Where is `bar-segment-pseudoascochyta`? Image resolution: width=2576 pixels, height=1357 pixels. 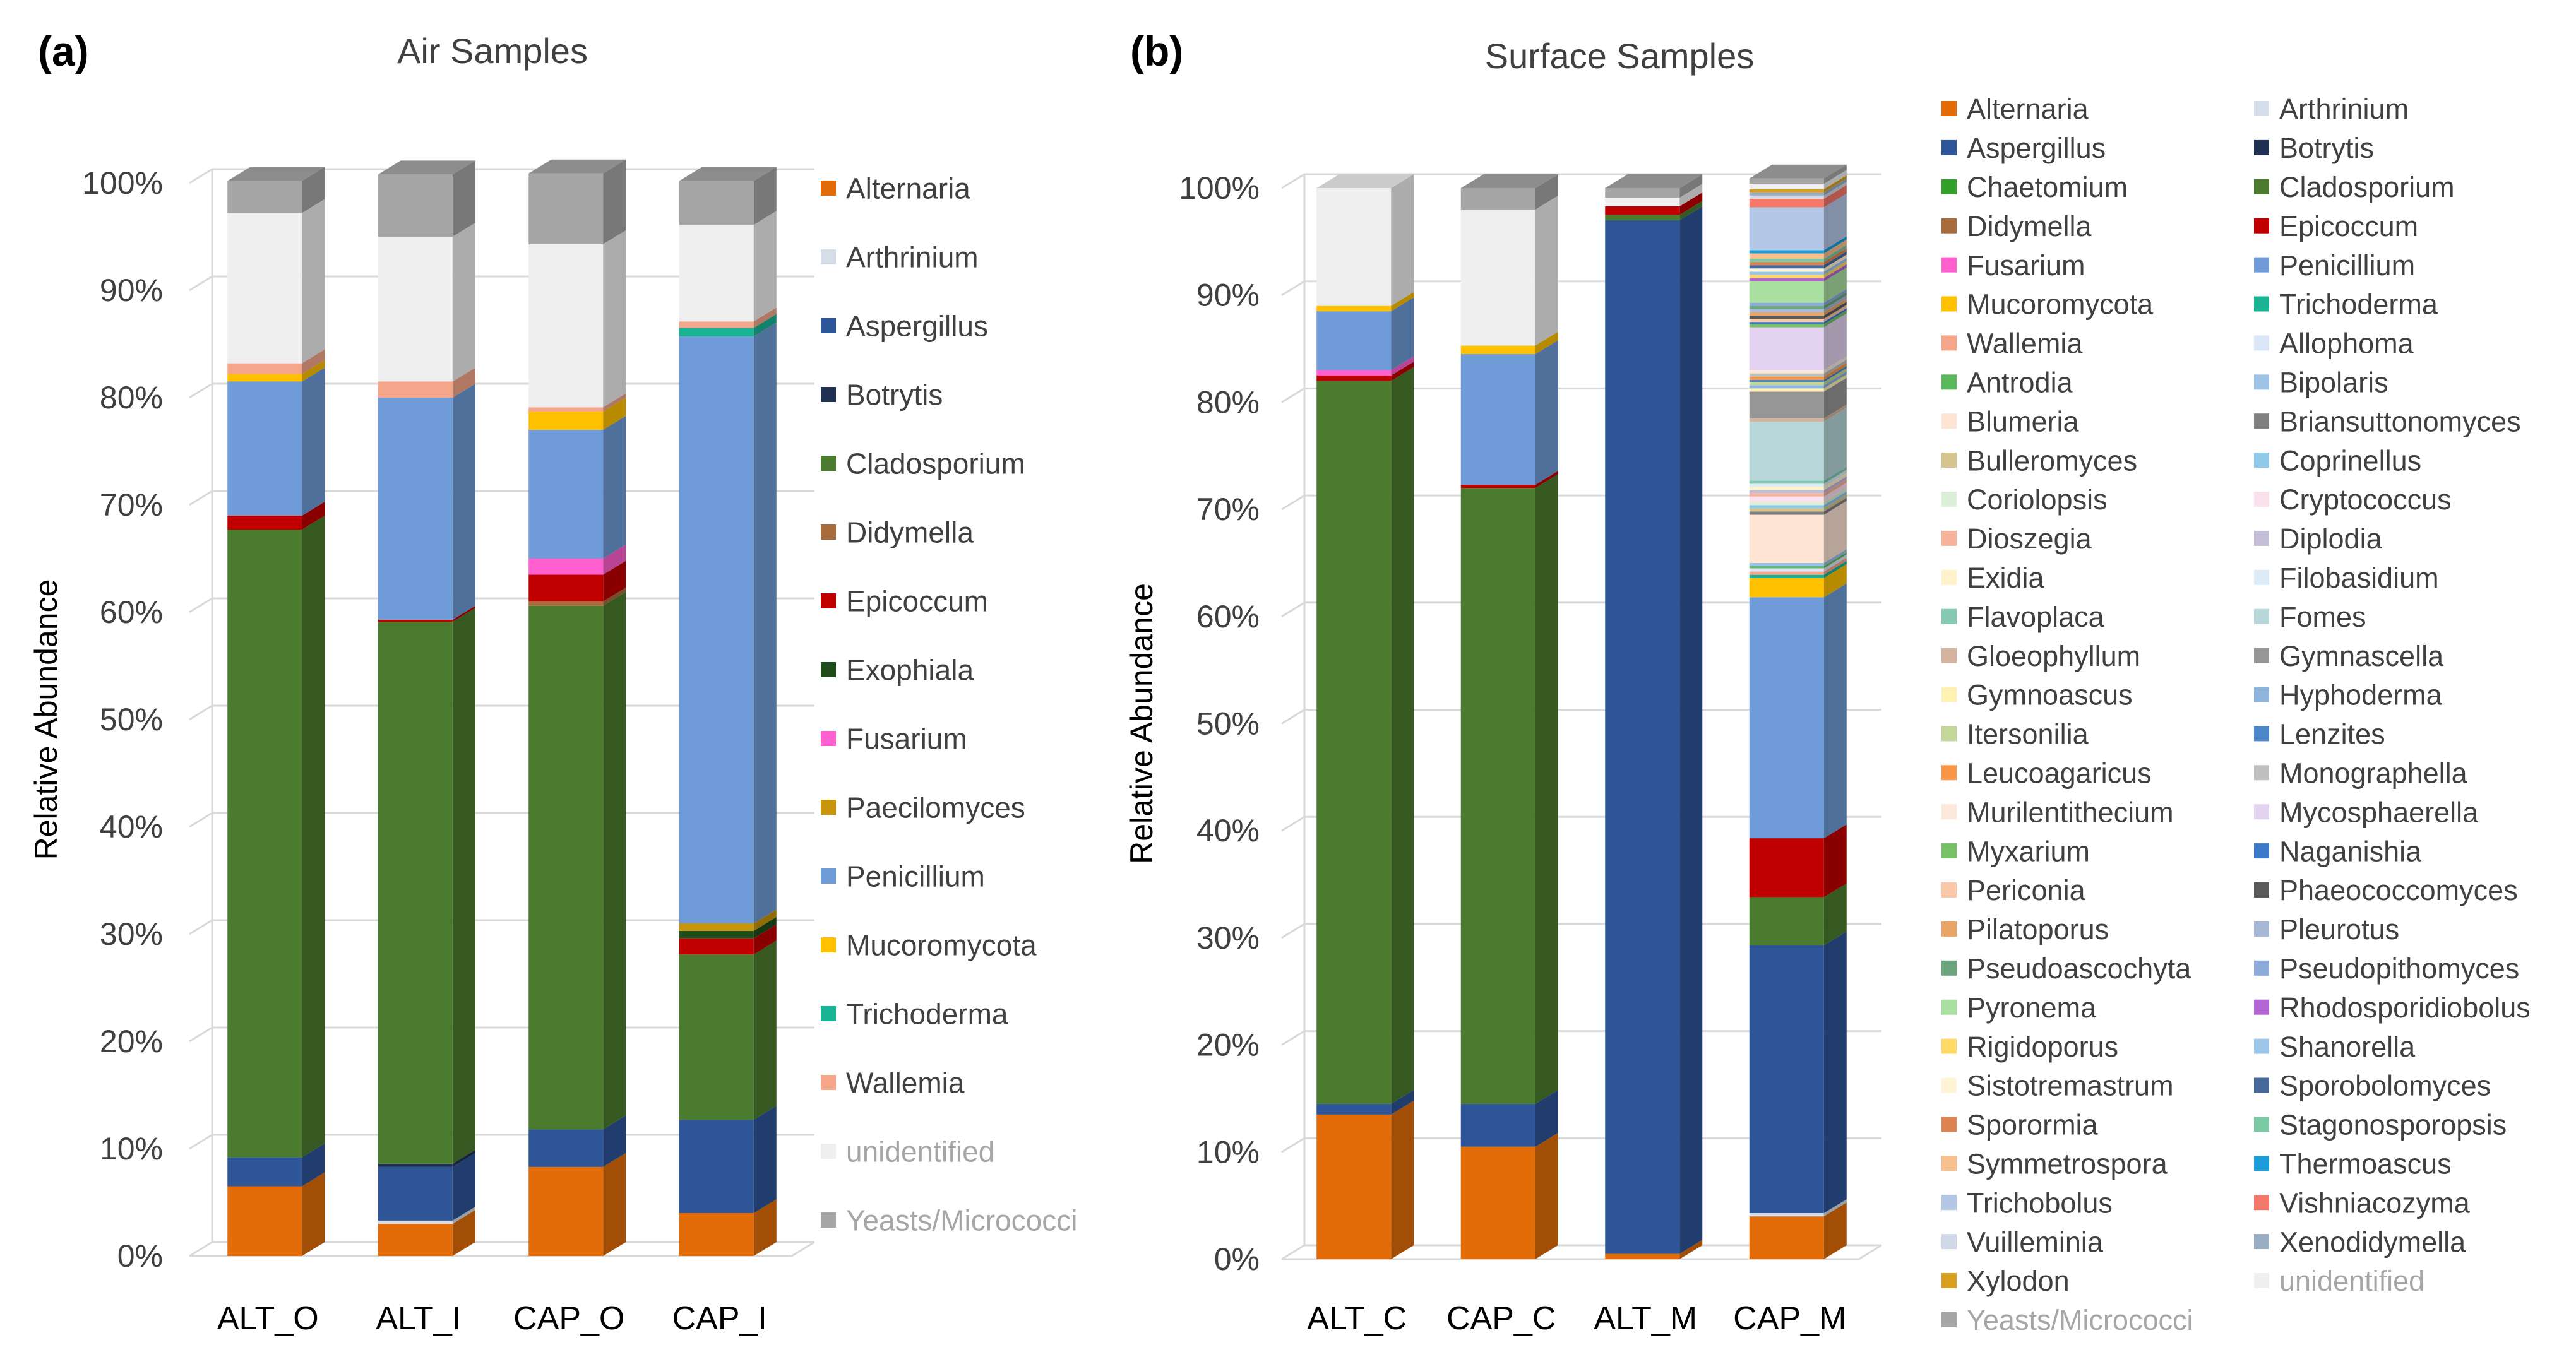 bar-segment-pseudoascochyta is located at coordinates (1786, 307).